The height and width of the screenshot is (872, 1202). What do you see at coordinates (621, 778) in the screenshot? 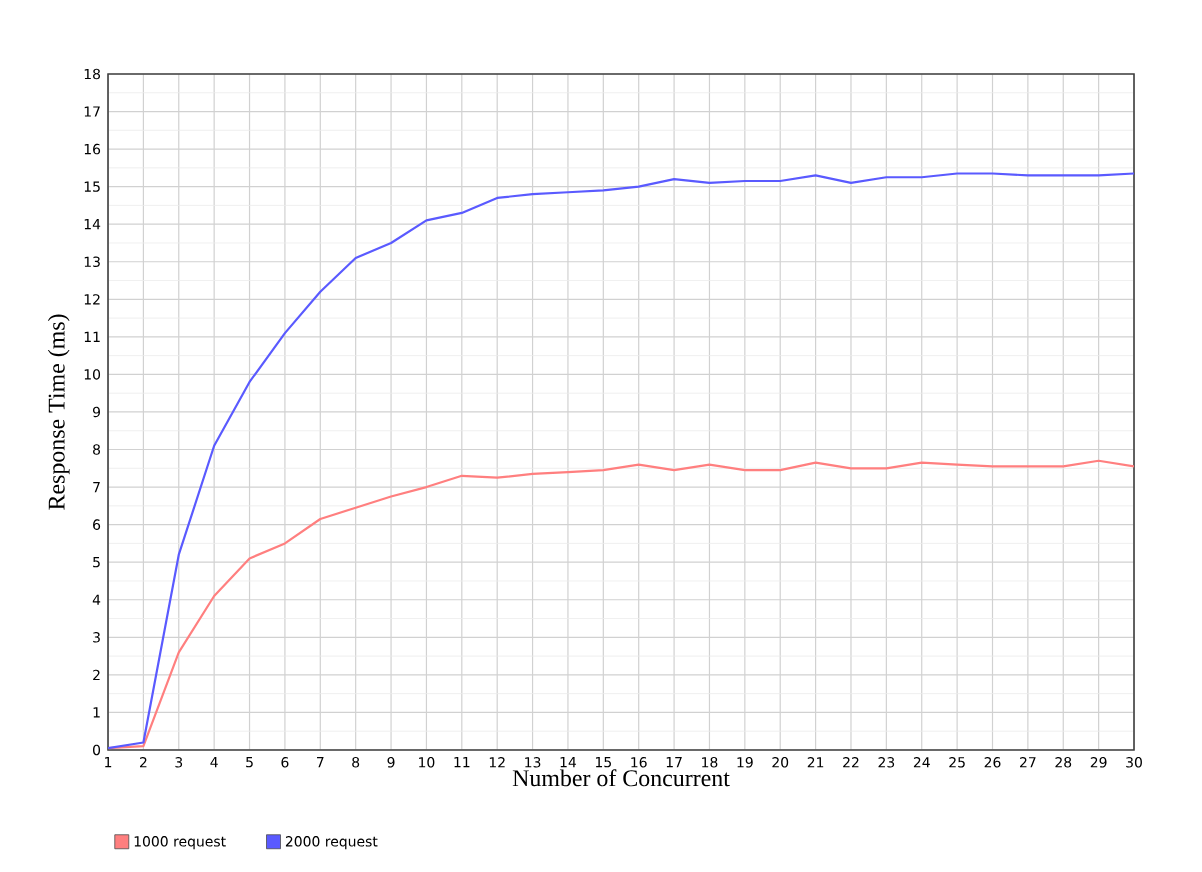
I see `x-axis-title: Number of Concurrent` at bounding box center [621, 778].